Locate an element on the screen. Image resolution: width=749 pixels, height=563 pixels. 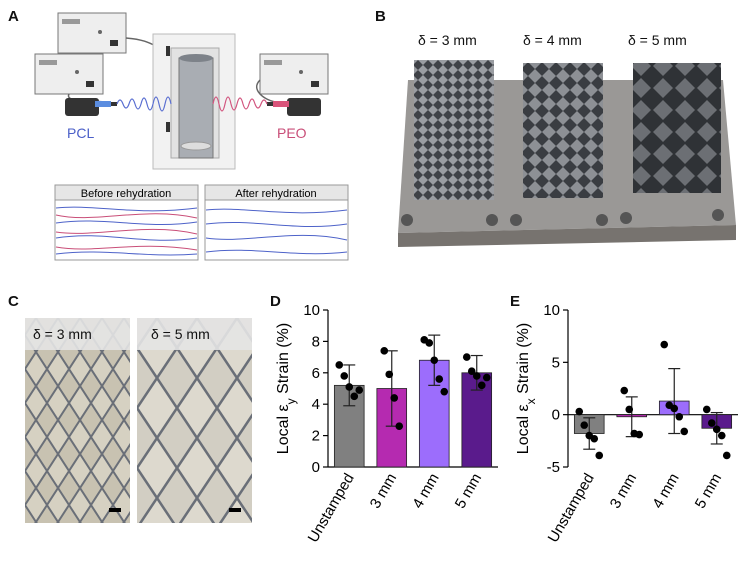
syringe-pump-pcl is located at coordinates (91, 107).